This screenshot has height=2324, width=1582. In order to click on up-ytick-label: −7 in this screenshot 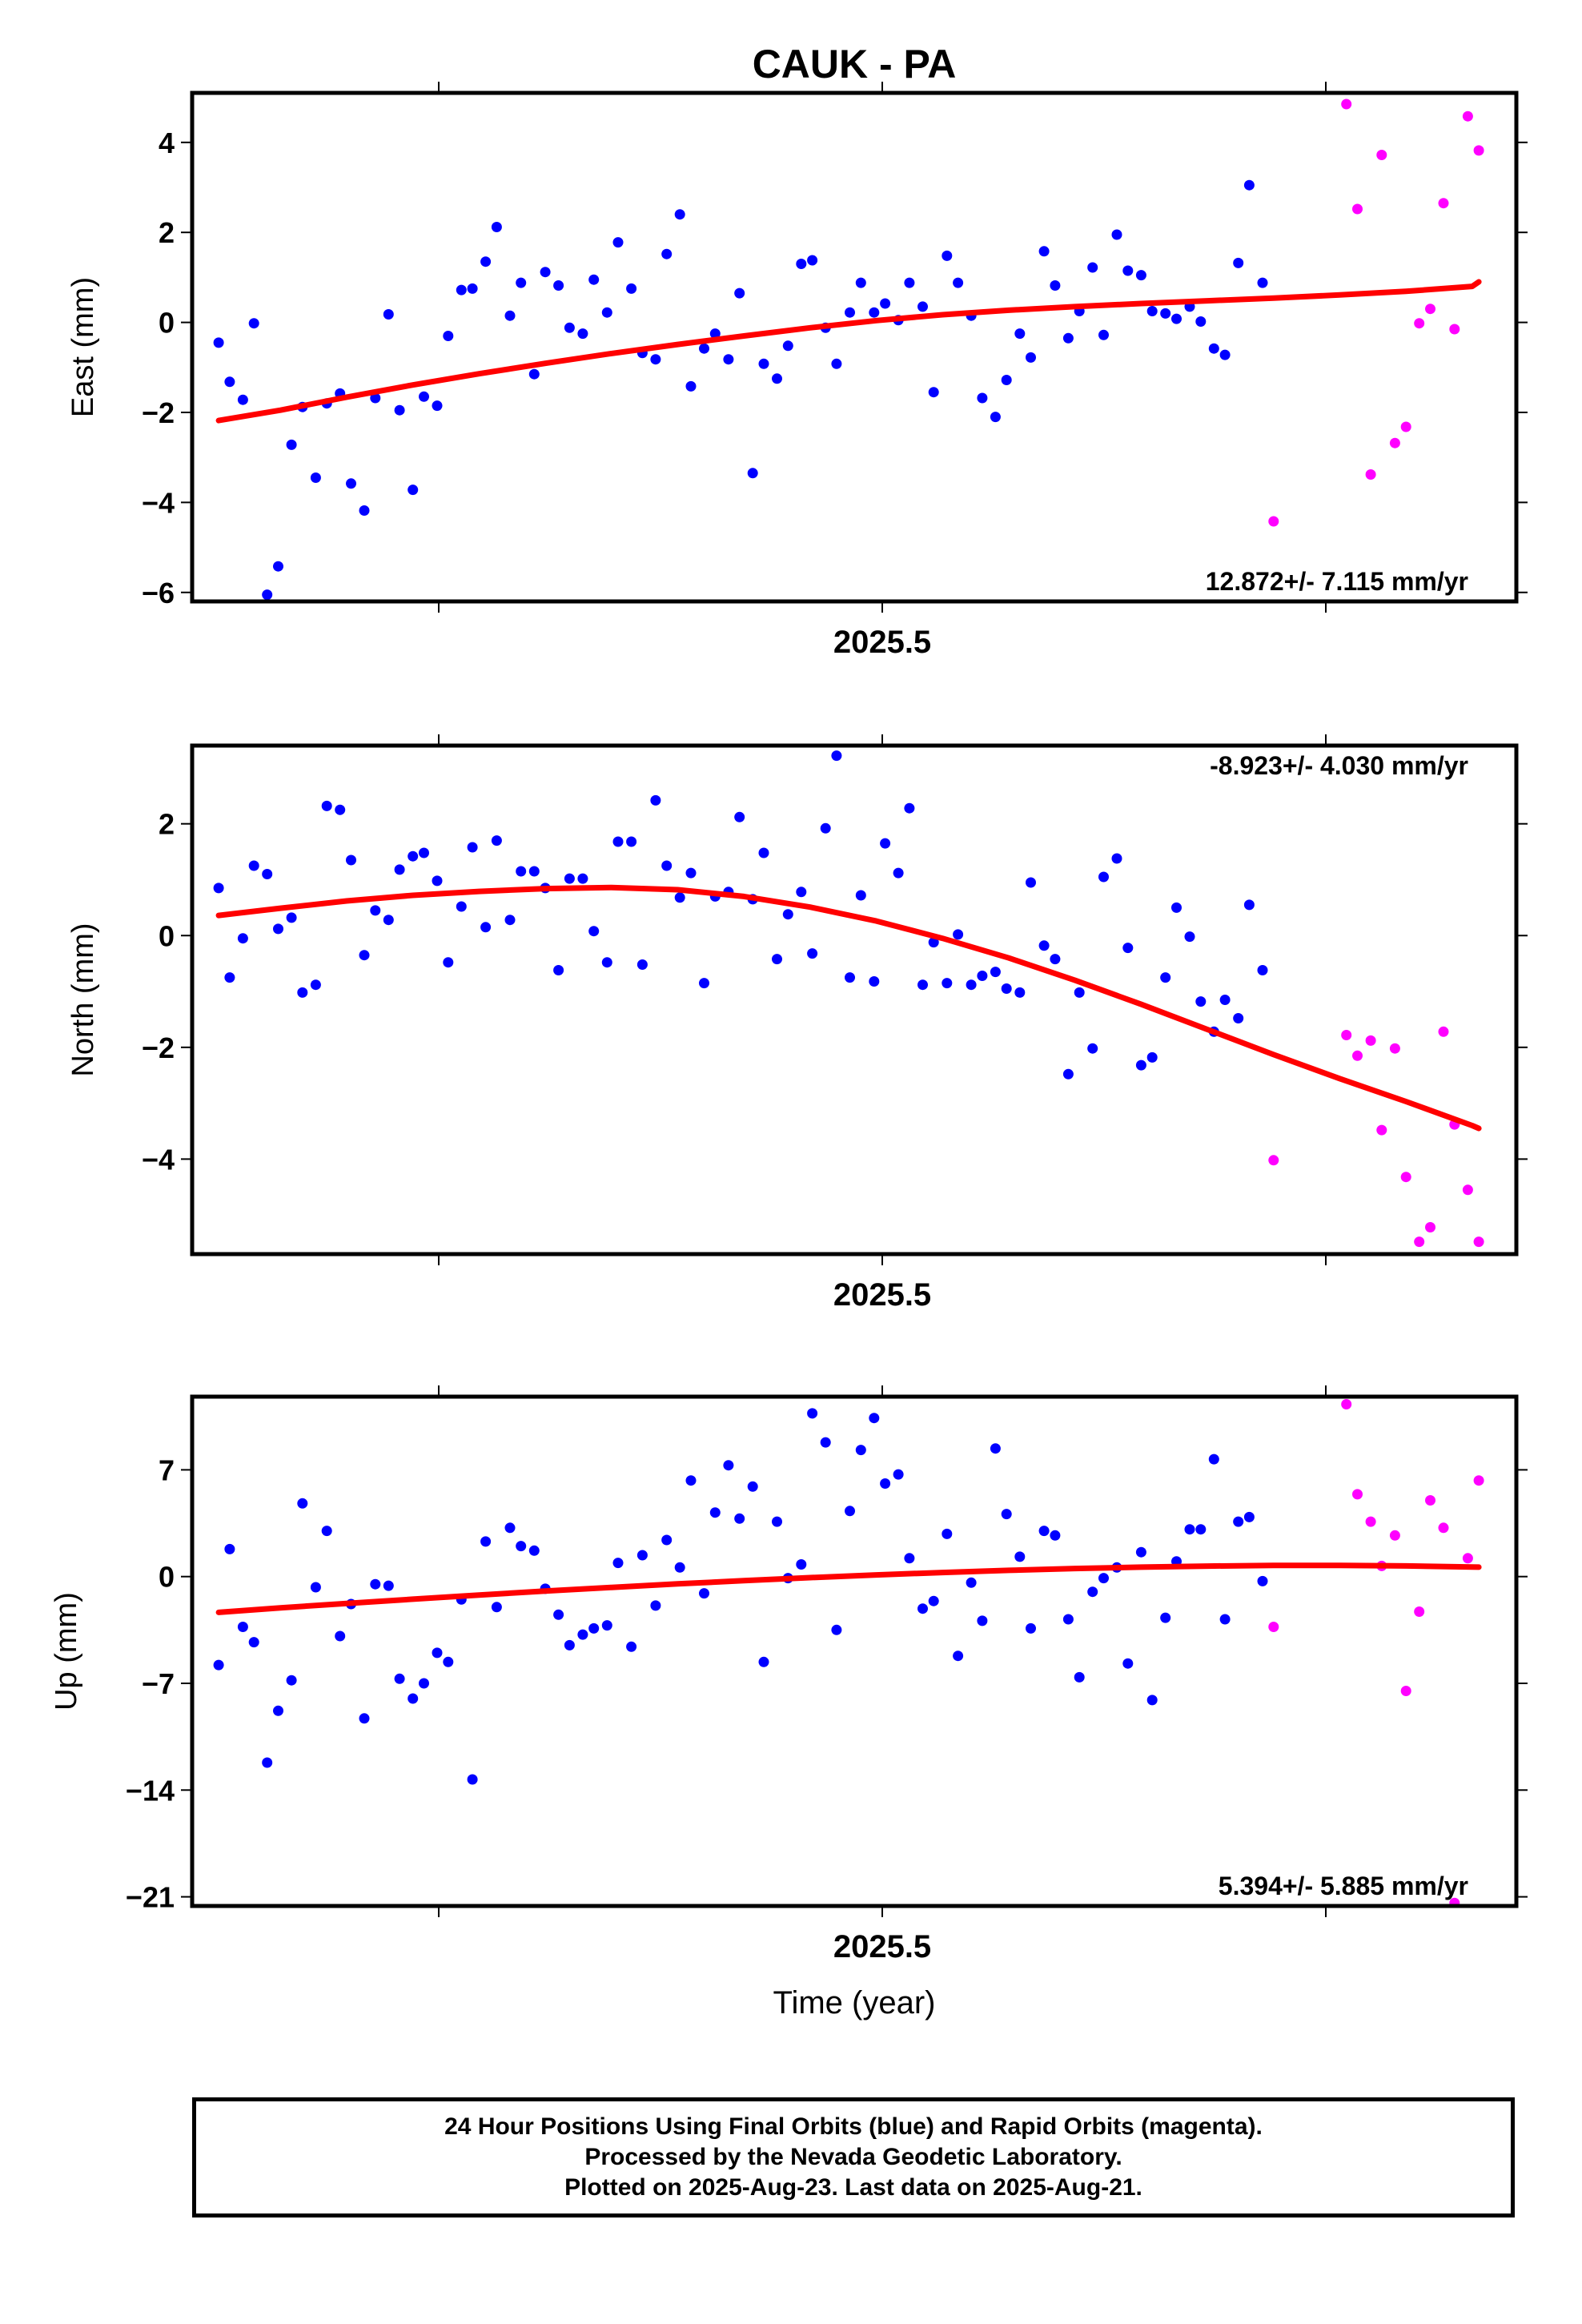, I will do `click(158, 1683)`.